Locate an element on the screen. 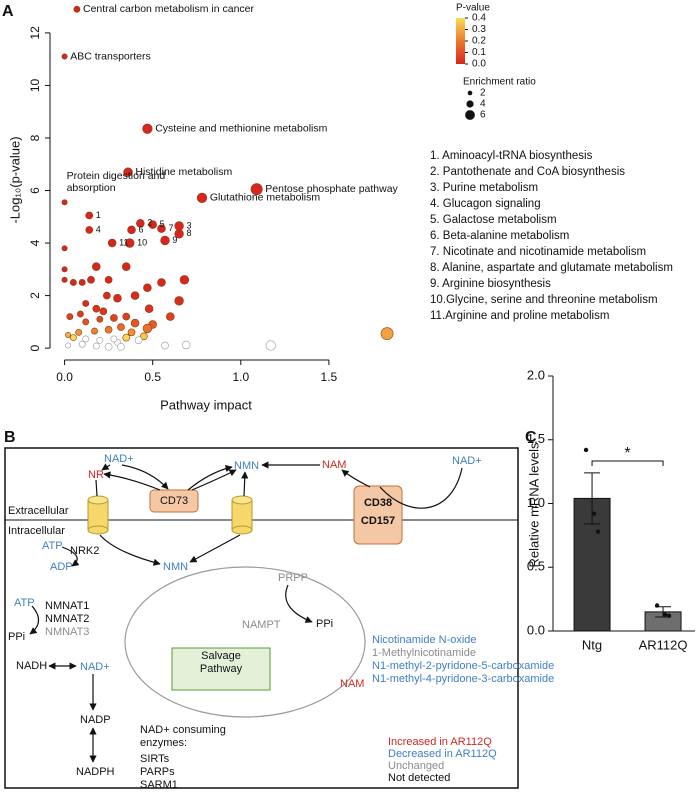  salvage-label-box: Salvage Pathway is located at coordinates (221, 662).